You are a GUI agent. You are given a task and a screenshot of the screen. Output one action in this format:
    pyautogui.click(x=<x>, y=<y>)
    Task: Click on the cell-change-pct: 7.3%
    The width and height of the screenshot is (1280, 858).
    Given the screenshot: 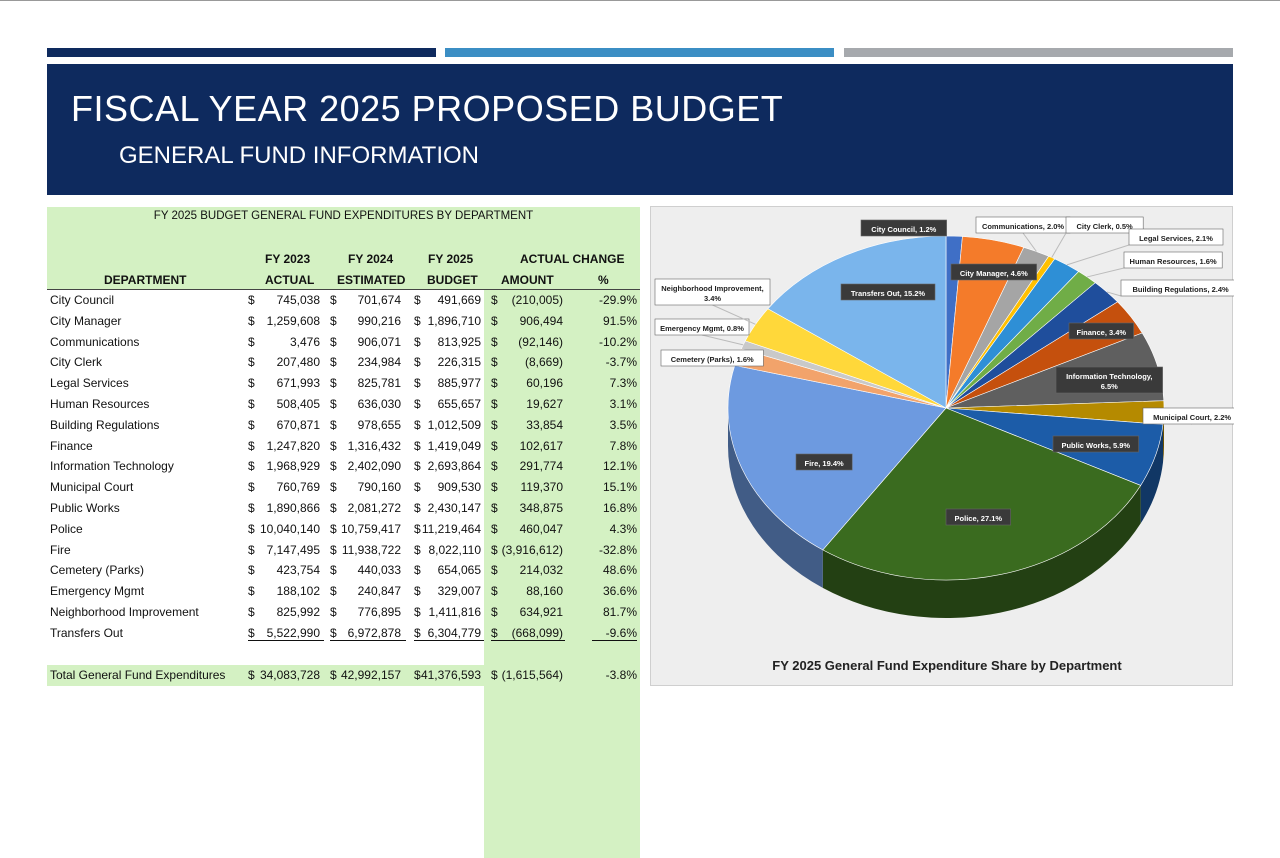 What is the action you would take?
    pyautogui.click(x=623, y=383)
    